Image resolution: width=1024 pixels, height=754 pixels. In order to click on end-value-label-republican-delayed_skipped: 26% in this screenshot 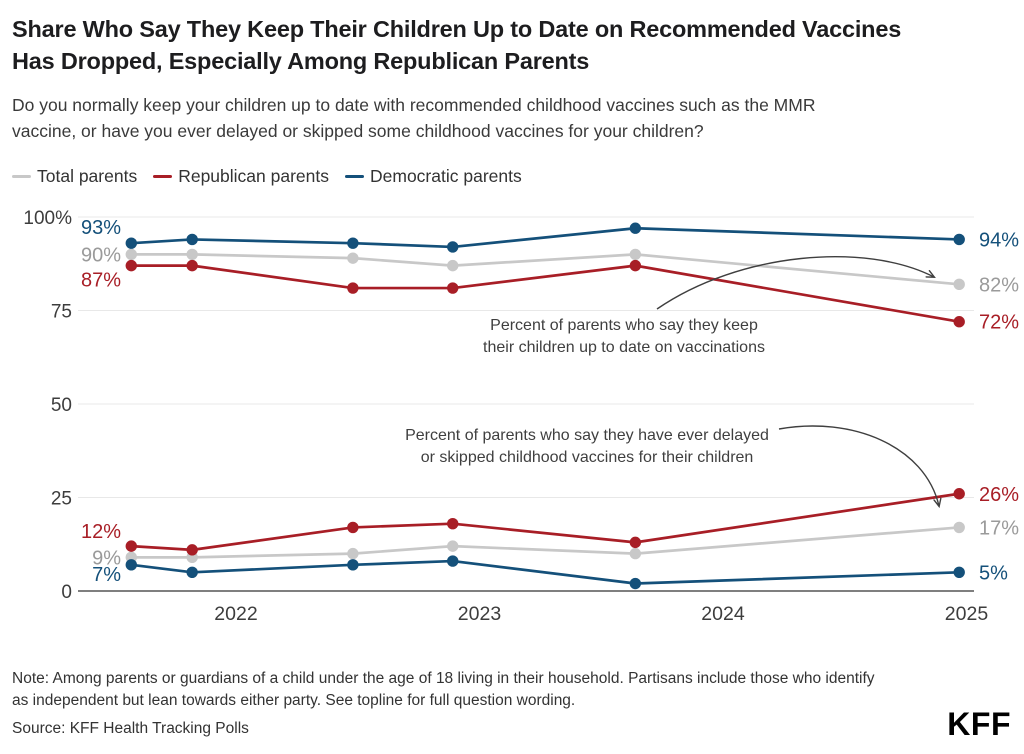, I will do `click(999, 495)`.